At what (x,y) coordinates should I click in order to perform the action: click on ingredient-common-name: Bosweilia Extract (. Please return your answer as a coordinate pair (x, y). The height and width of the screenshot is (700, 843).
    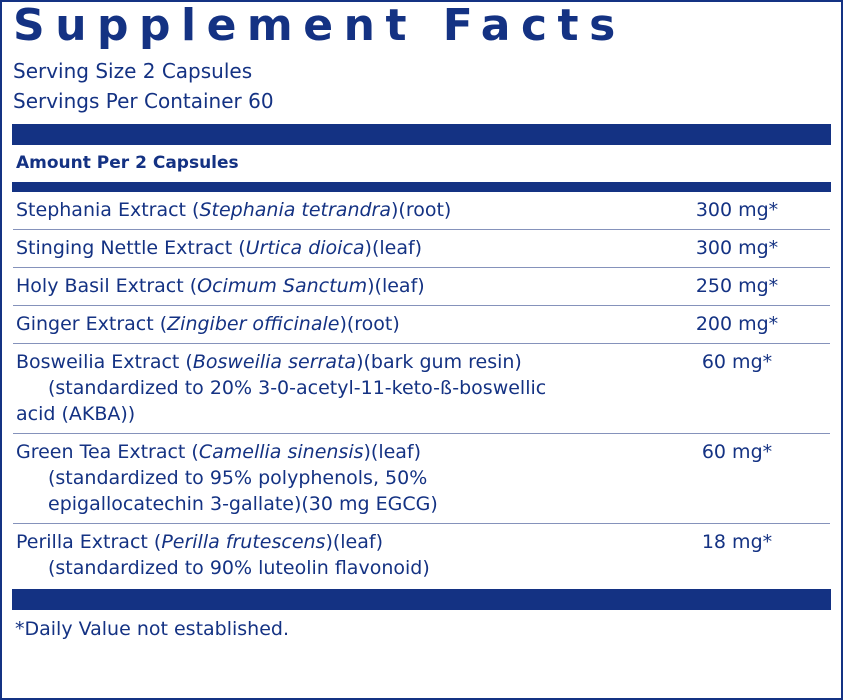
    Looking at the image, I should click on (104, 362).